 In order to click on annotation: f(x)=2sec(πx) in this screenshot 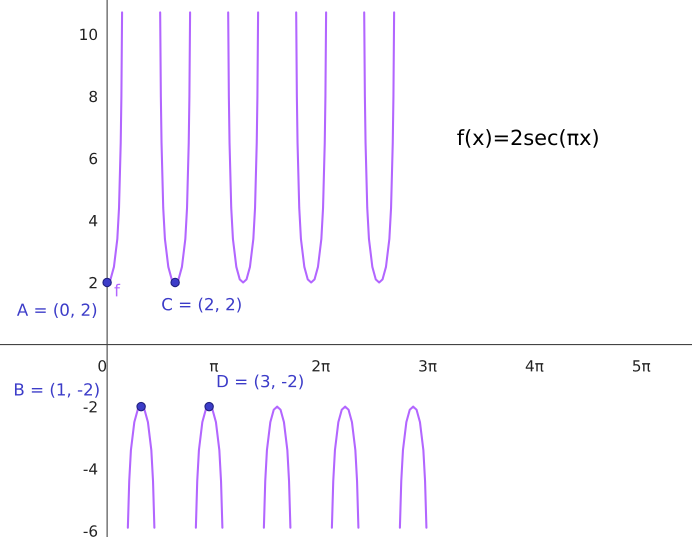, I will do `click(527, 138)`.